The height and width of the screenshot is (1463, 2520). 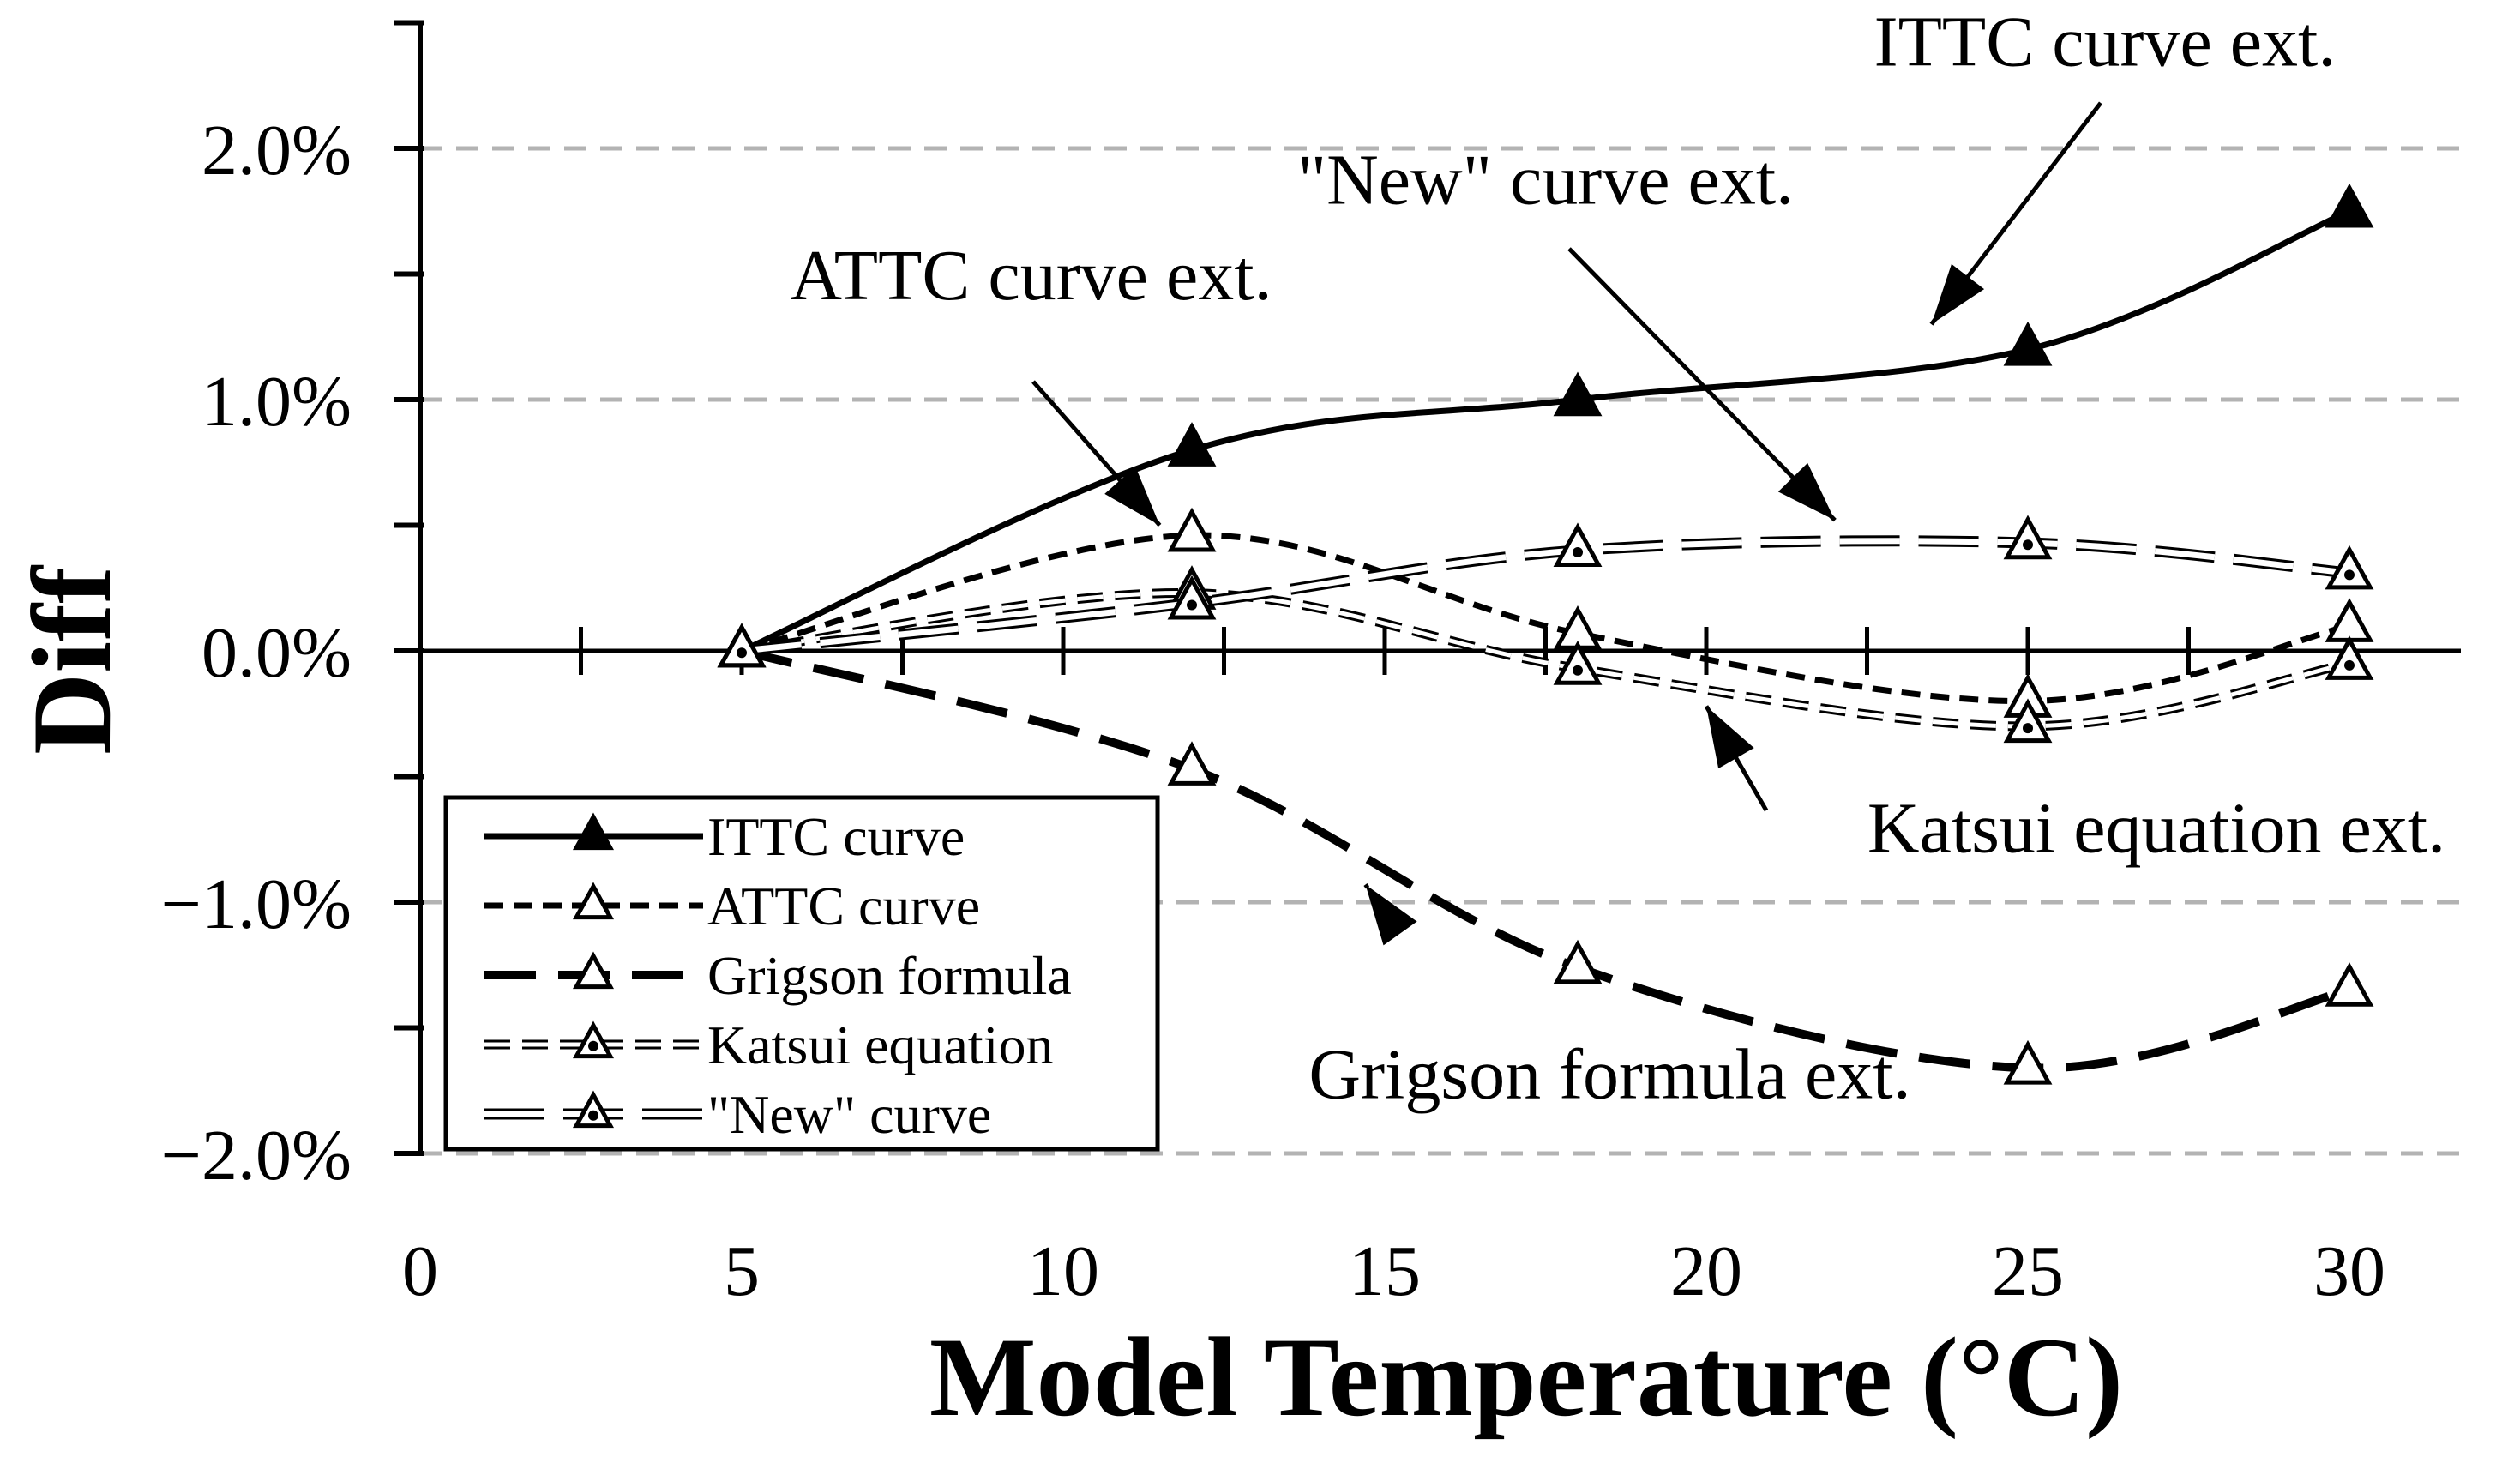 What do you see at coordinates (2105, 164) in the screenshot?
I see `annotation-0: ITTC curve ext.` at bounding box center [2105, 164].